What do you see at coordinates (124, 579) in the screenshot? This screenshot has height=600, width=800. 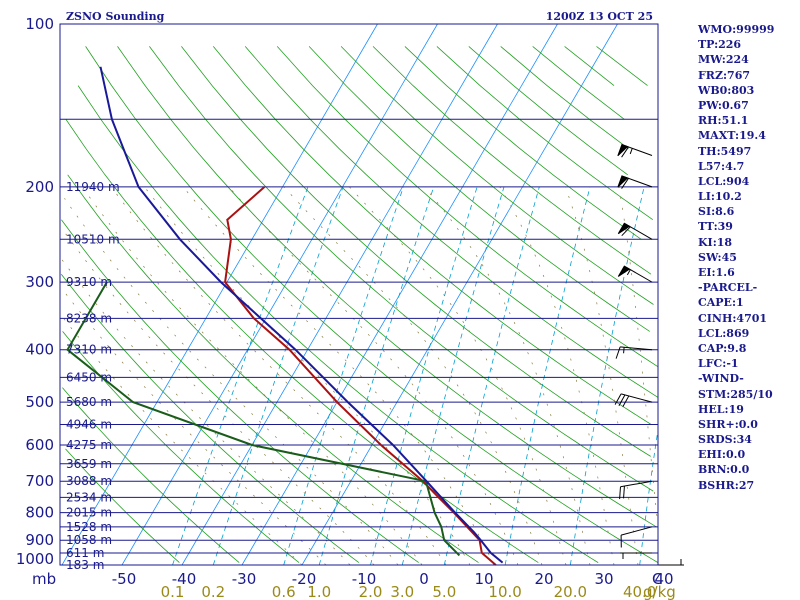 I see `temperature-tick-label: -50` at bounding box center [124, 579].